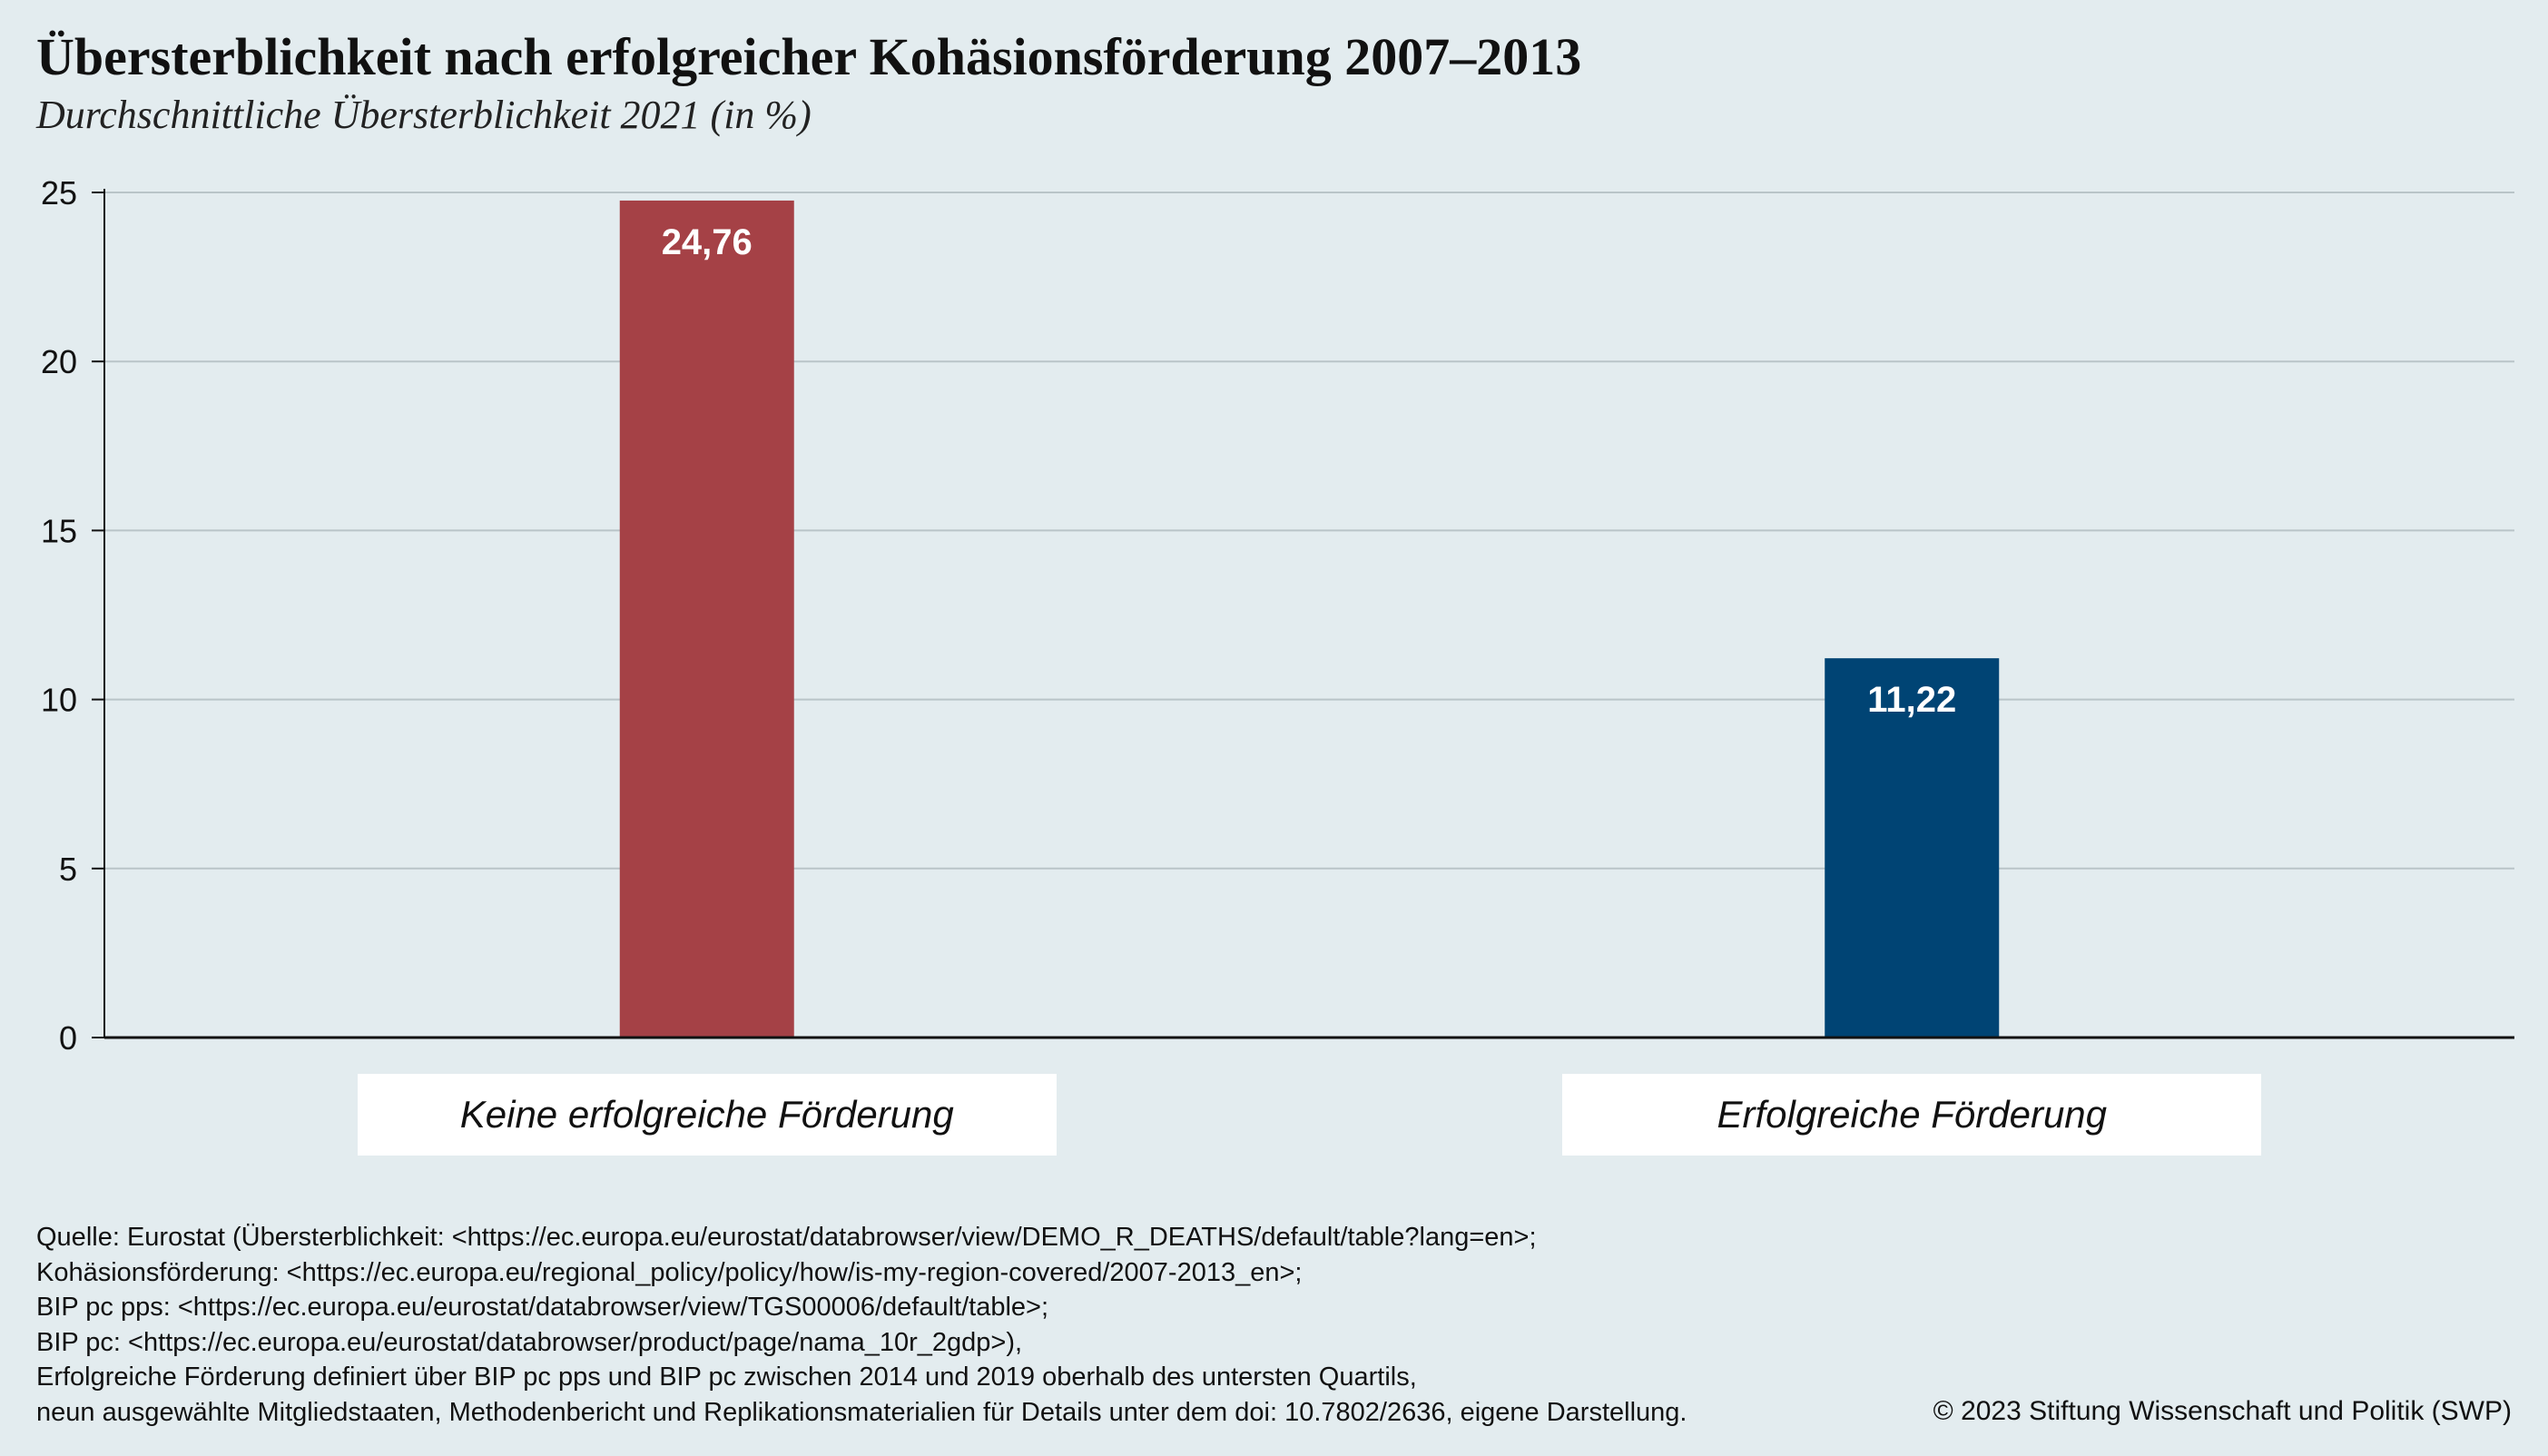 The height and width of the screenshot is (1456, 2548). I want to click on y-tick-label: 25, so click(59, 193).